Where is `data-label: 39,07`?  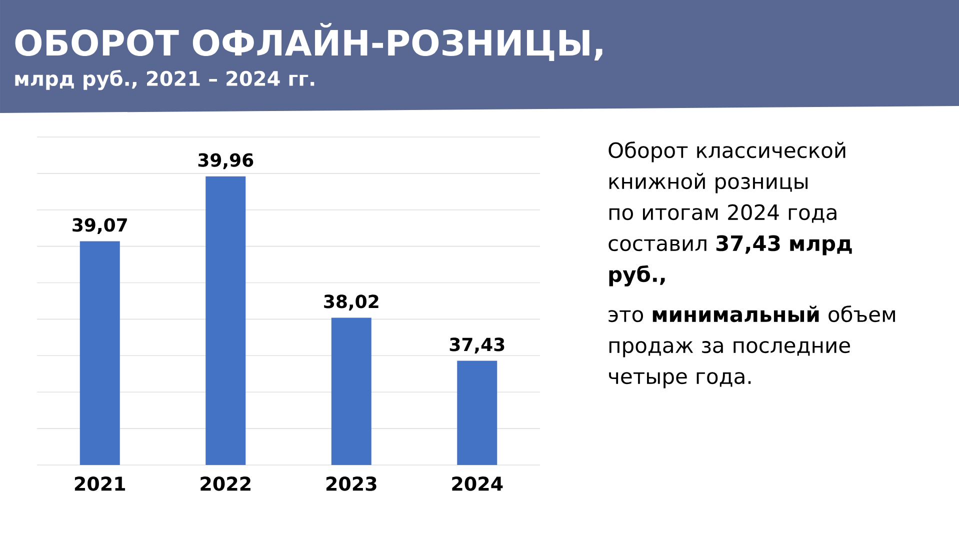
data-label: 39,07 is located at coordinates (99, 226).